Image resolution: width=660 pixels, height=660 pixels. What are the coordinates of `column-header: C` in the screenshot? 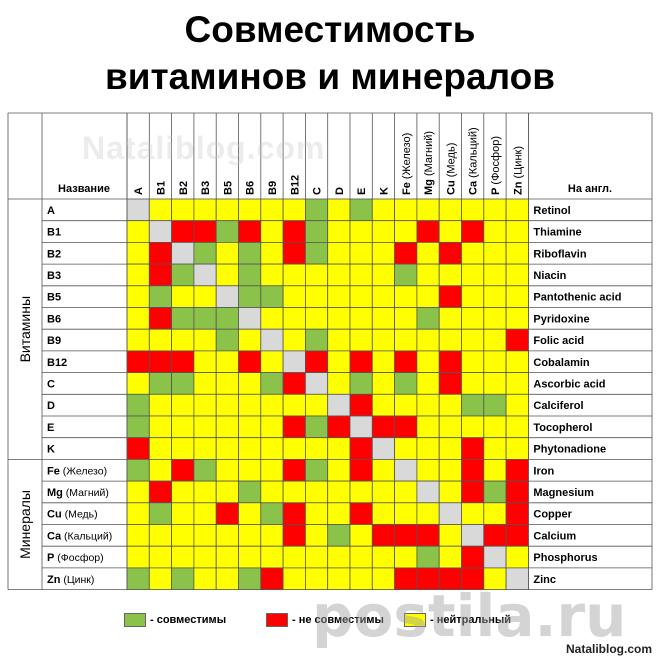 It's located at (318, 191).